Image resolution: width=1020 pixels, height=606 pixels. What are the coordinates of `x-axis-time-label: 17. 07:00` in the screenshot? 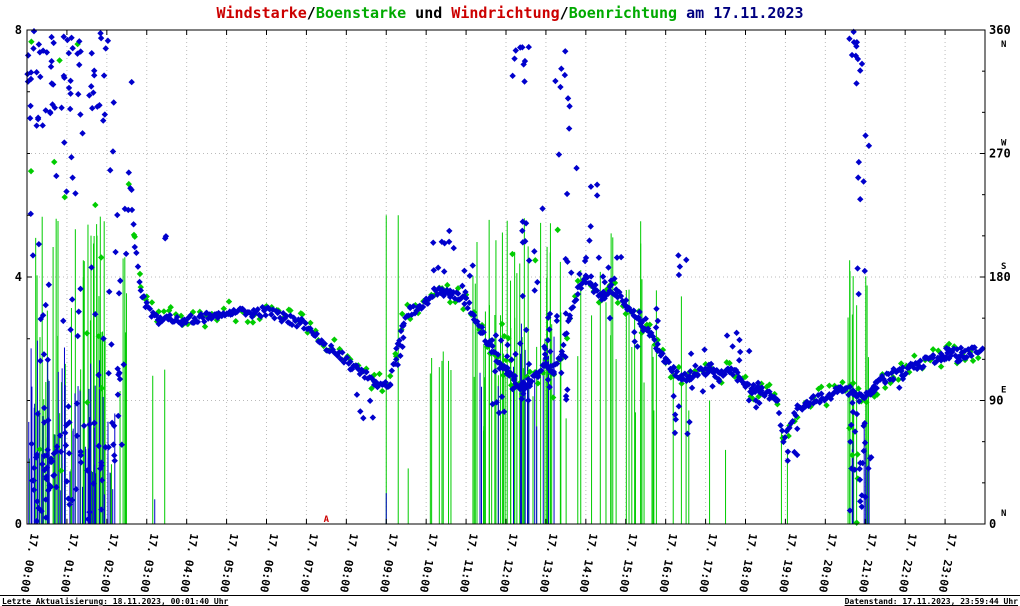 It's located at (308, 562).